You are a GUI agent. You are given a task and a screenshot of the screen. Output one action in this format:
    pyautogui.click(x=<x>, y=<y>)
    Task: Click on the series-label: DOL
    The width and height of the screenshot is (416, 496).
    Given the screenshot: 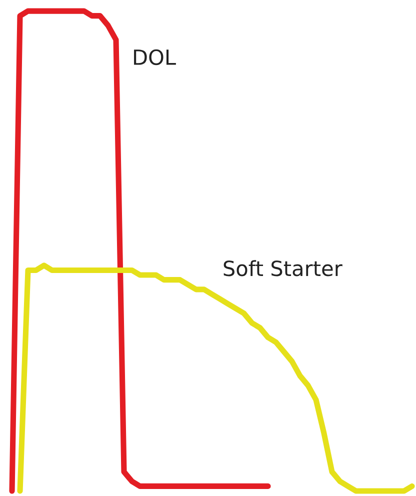 What is the action you would take?
    pyautogui.click(x=155, y=57)
    